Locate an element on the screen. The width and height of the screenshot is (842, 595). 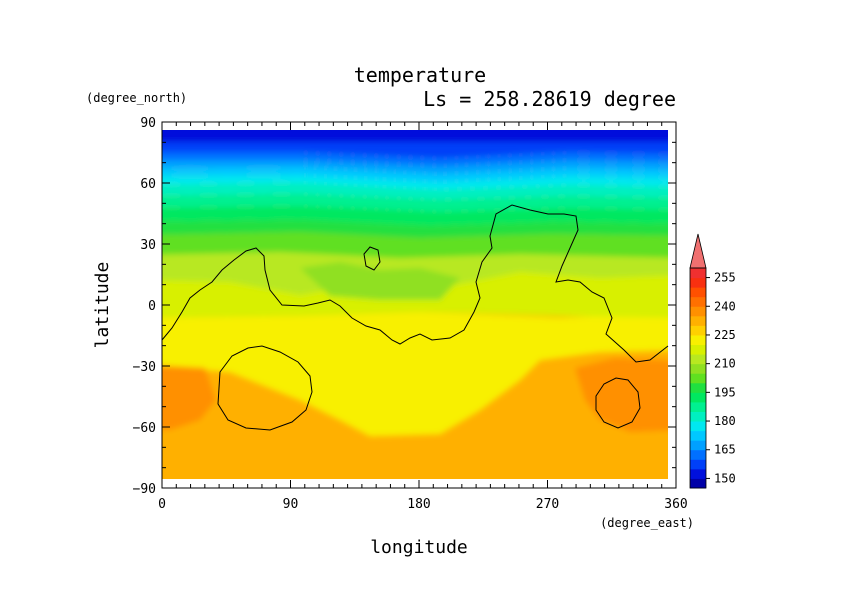
x-tick-label: 90 is located at coordinates (291, 504).